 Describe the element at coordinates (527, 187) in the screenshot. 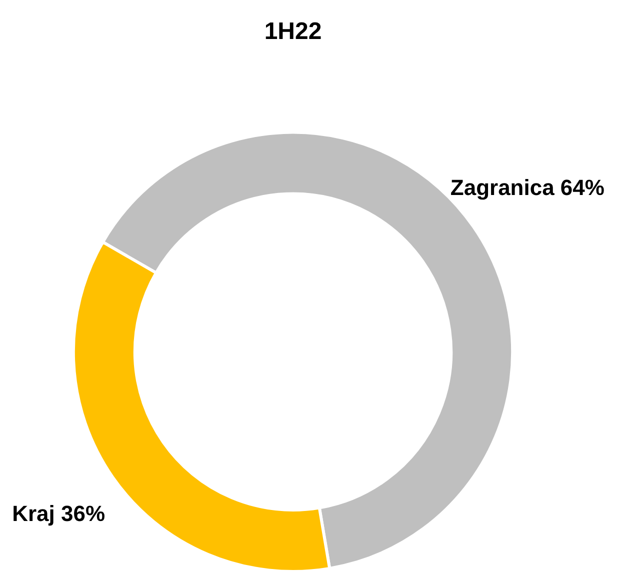

I see `slice-label: Zagranica 64%` at that location.